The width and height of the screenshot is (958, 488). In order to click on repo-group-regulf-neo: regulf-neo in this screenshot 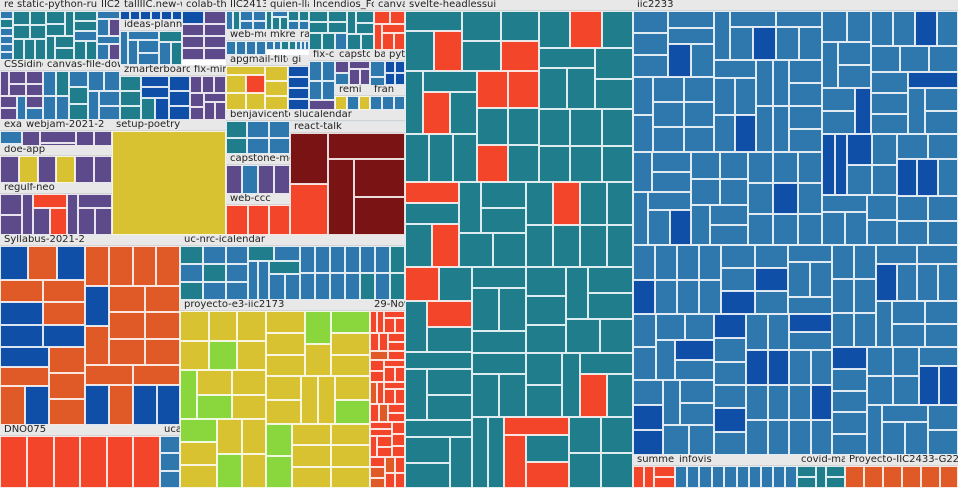, I will do `click(56, 209)`.